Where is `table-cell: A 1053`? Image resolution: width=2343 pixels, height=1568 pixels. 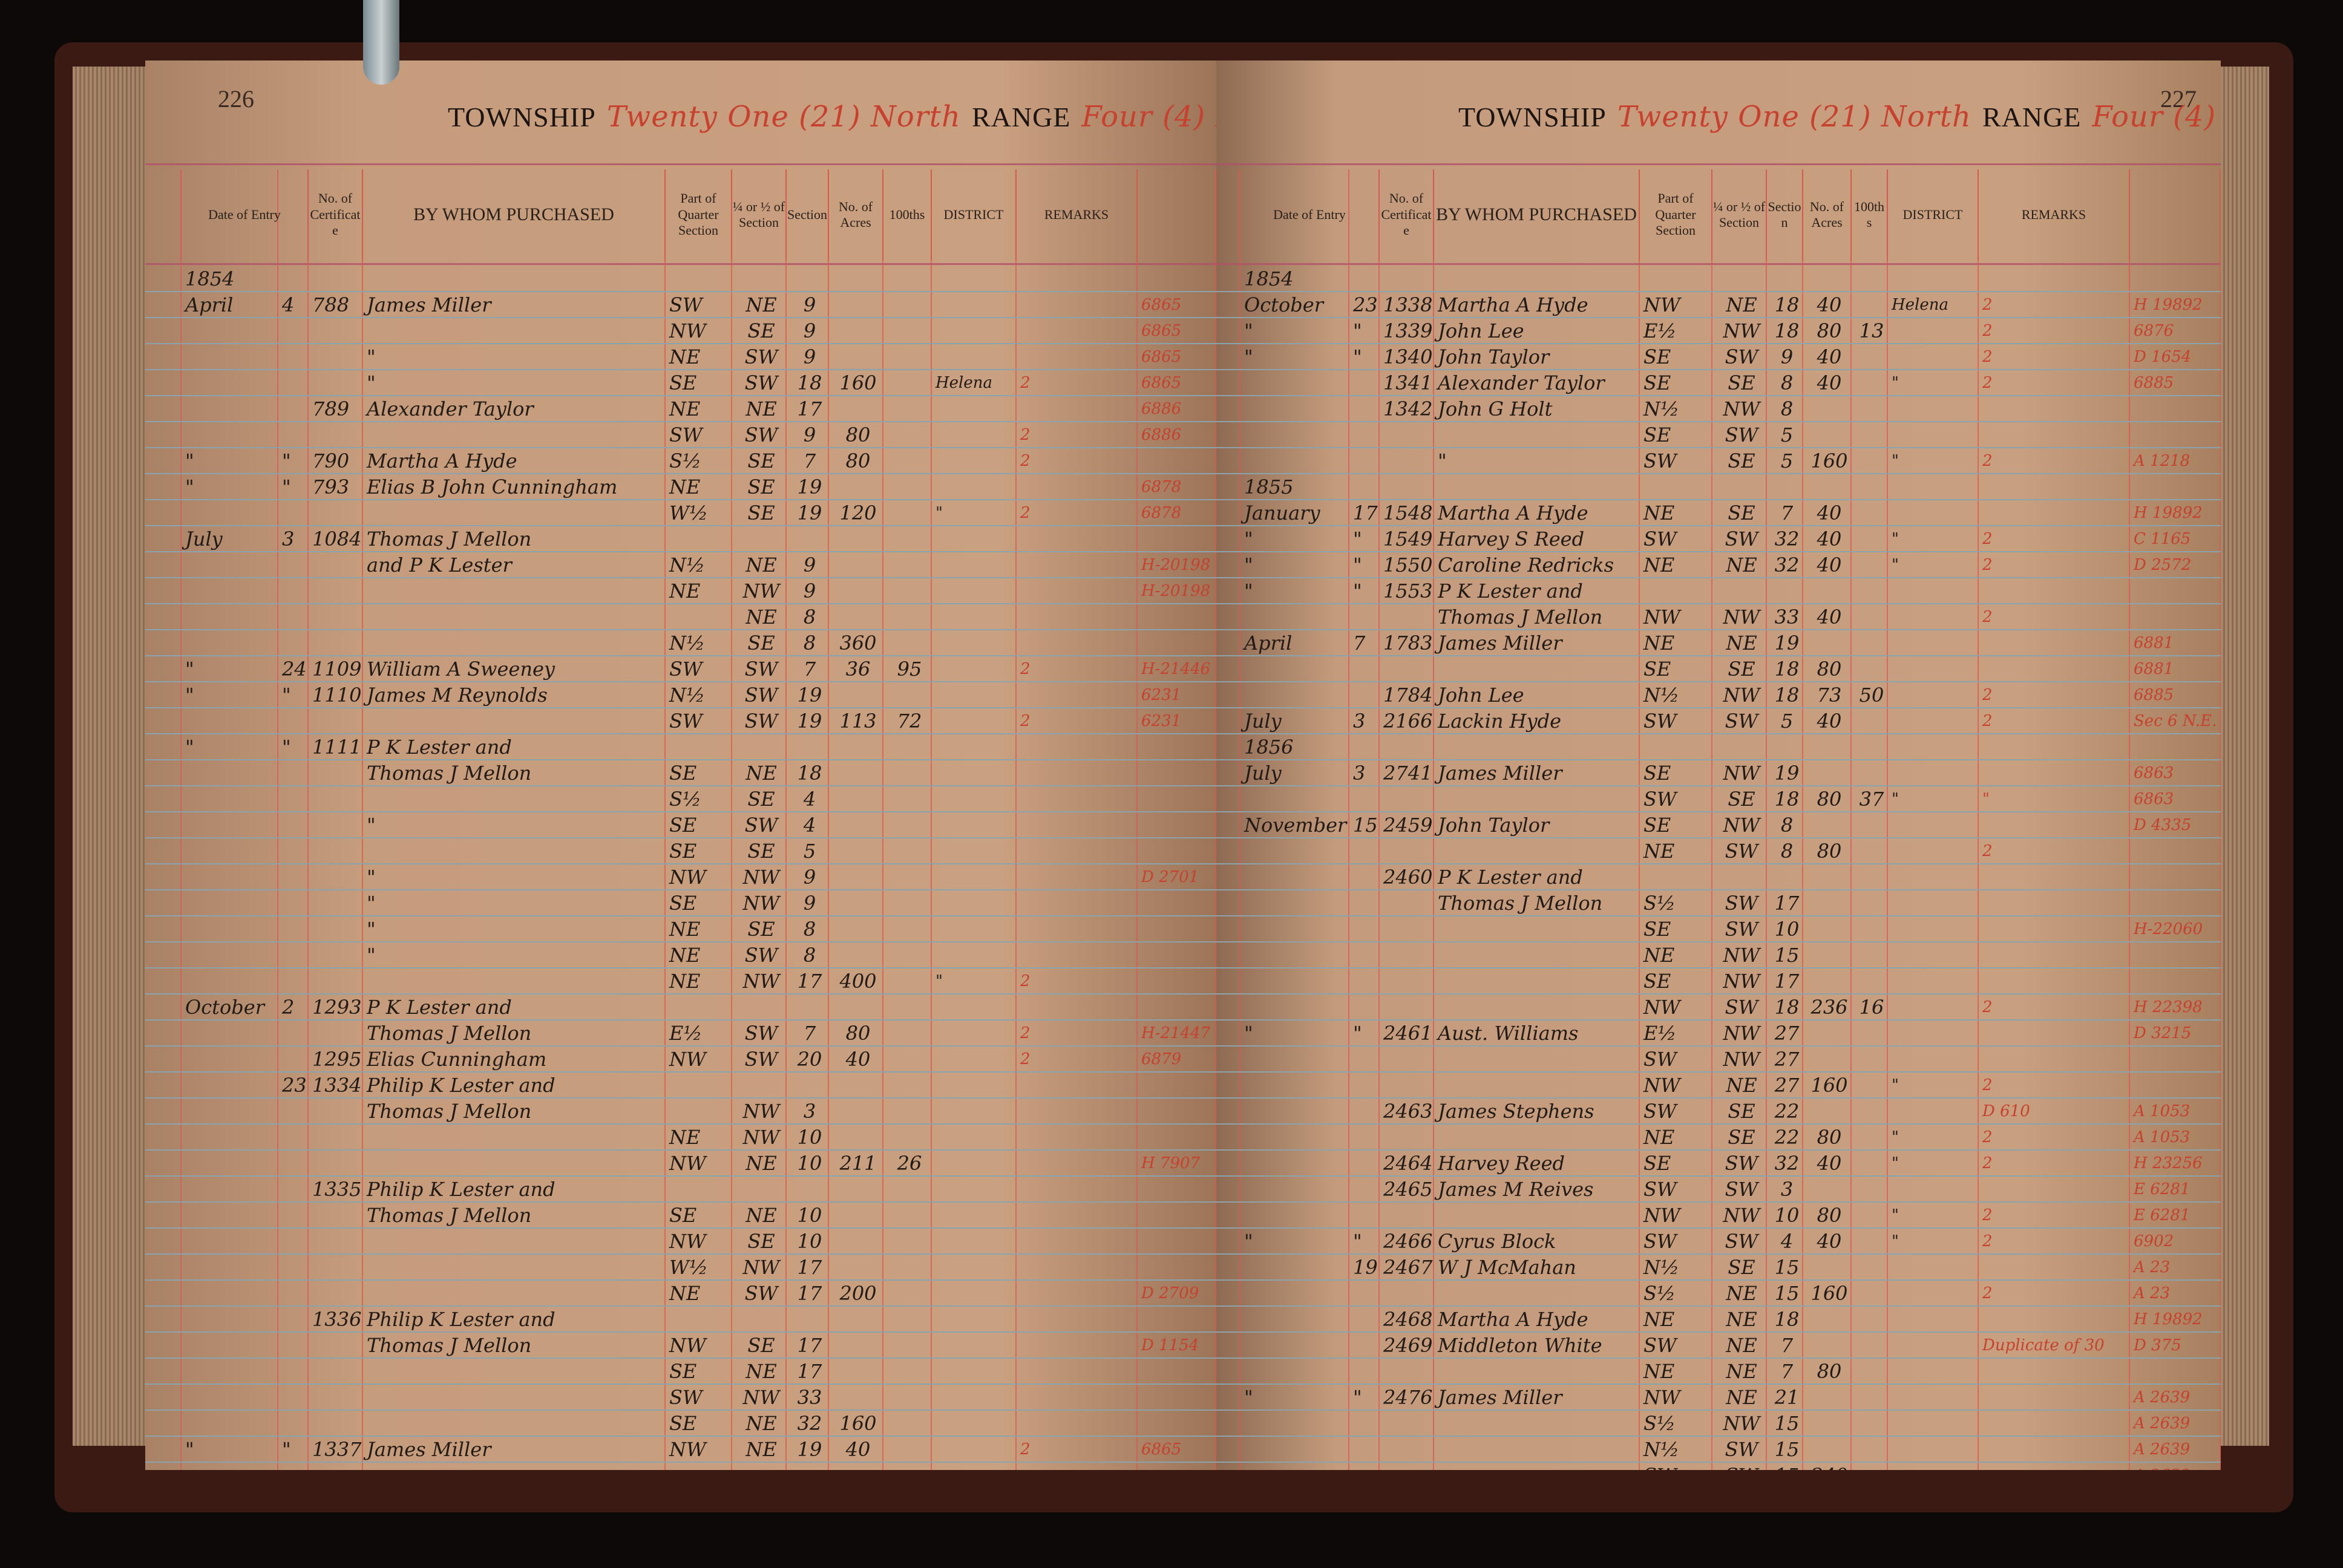
table-cell: A 1053 is located at coordinates (2162, 1137).